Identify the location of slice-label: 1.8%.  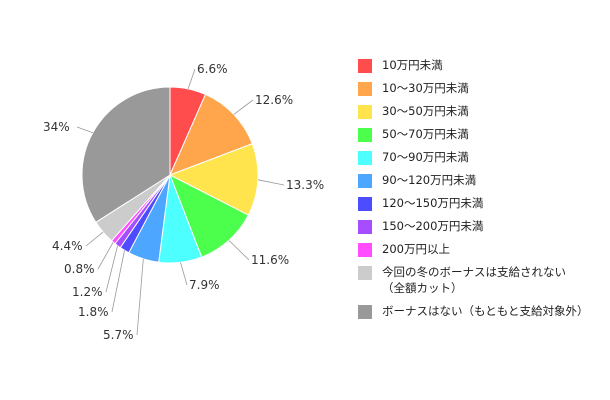
(93, 312).